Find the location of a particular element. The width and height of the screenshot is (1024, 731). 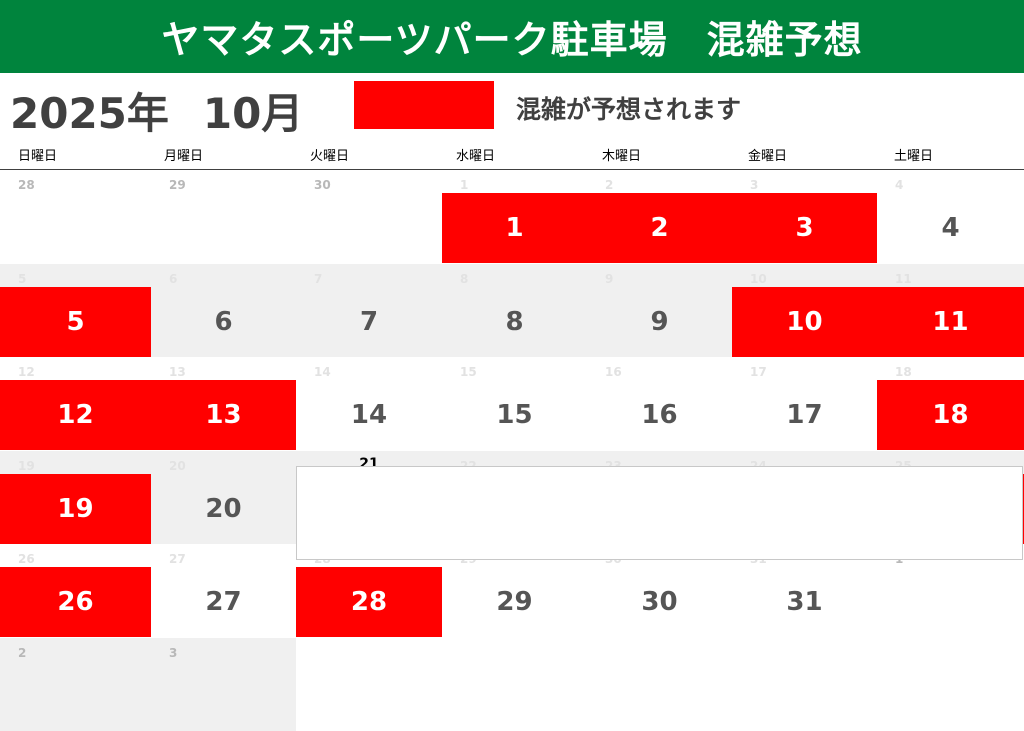

day-cell: 18 18 is located at coordinates (950, 404).